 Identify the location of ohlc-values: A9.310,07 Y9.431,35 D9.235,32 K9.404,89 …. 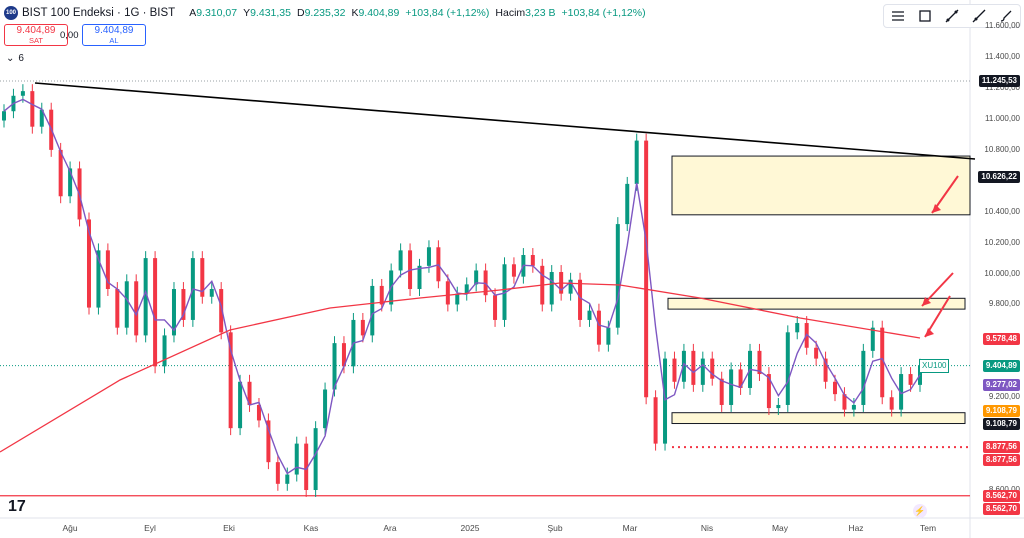
(417, 13).